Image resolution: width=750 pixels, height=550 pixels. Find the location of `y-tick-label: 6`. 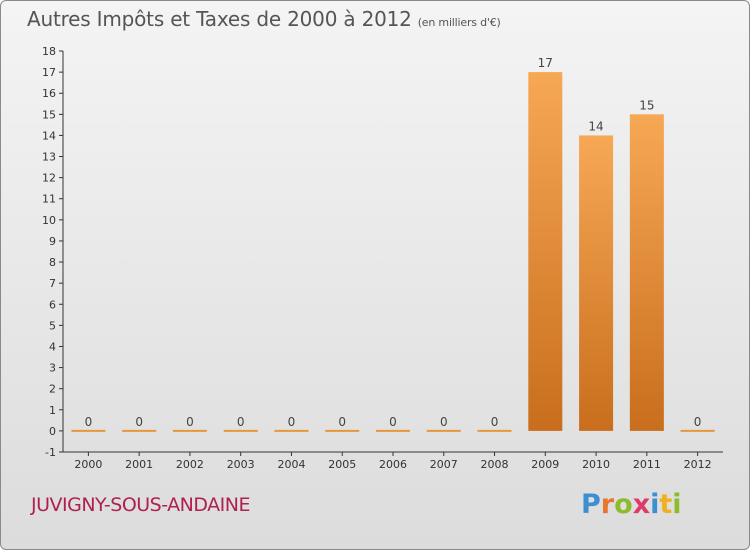

y-tick-label: 6 is located at coordinates (52, 304).